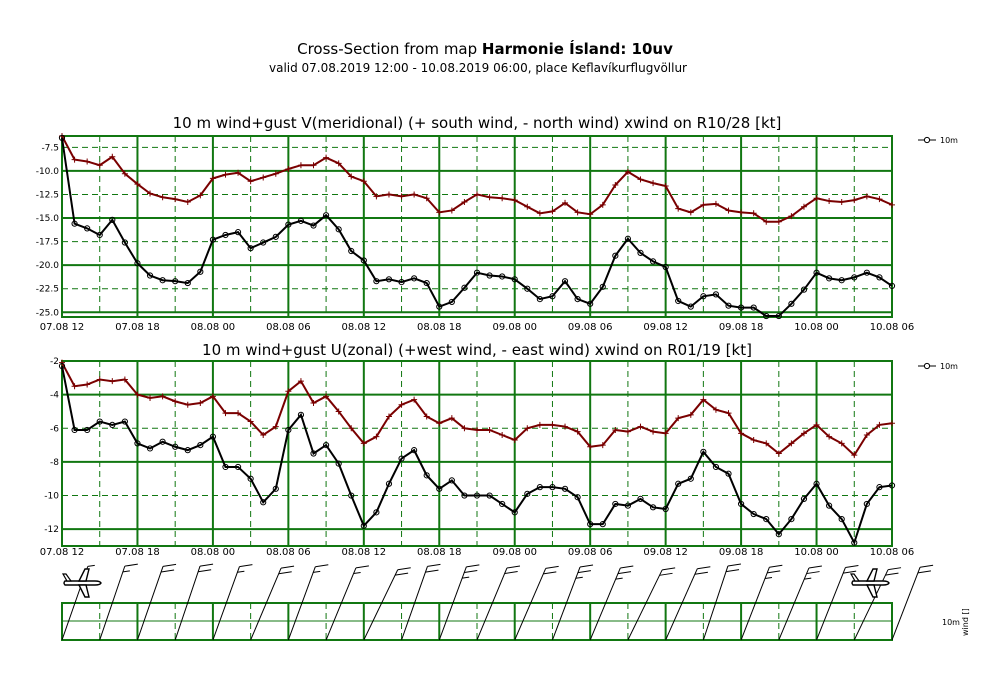 Image resolution: width=1000 pixels, height=679 pixels. What do you see at coordinates (47, 290) in the screenshot?
I see `y-tick-label: -22.5` at bounding box center [47, 290].